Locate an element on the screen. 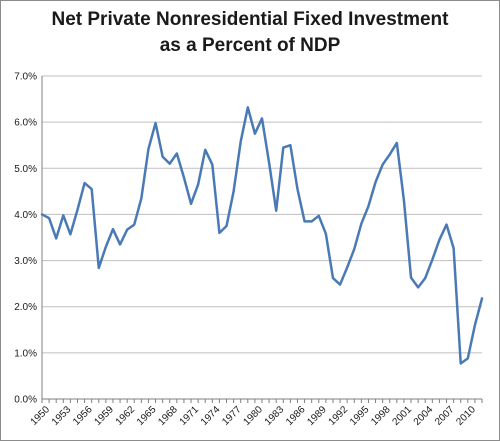  x-tick-label: 1989 is located at coordinates (317, 416).